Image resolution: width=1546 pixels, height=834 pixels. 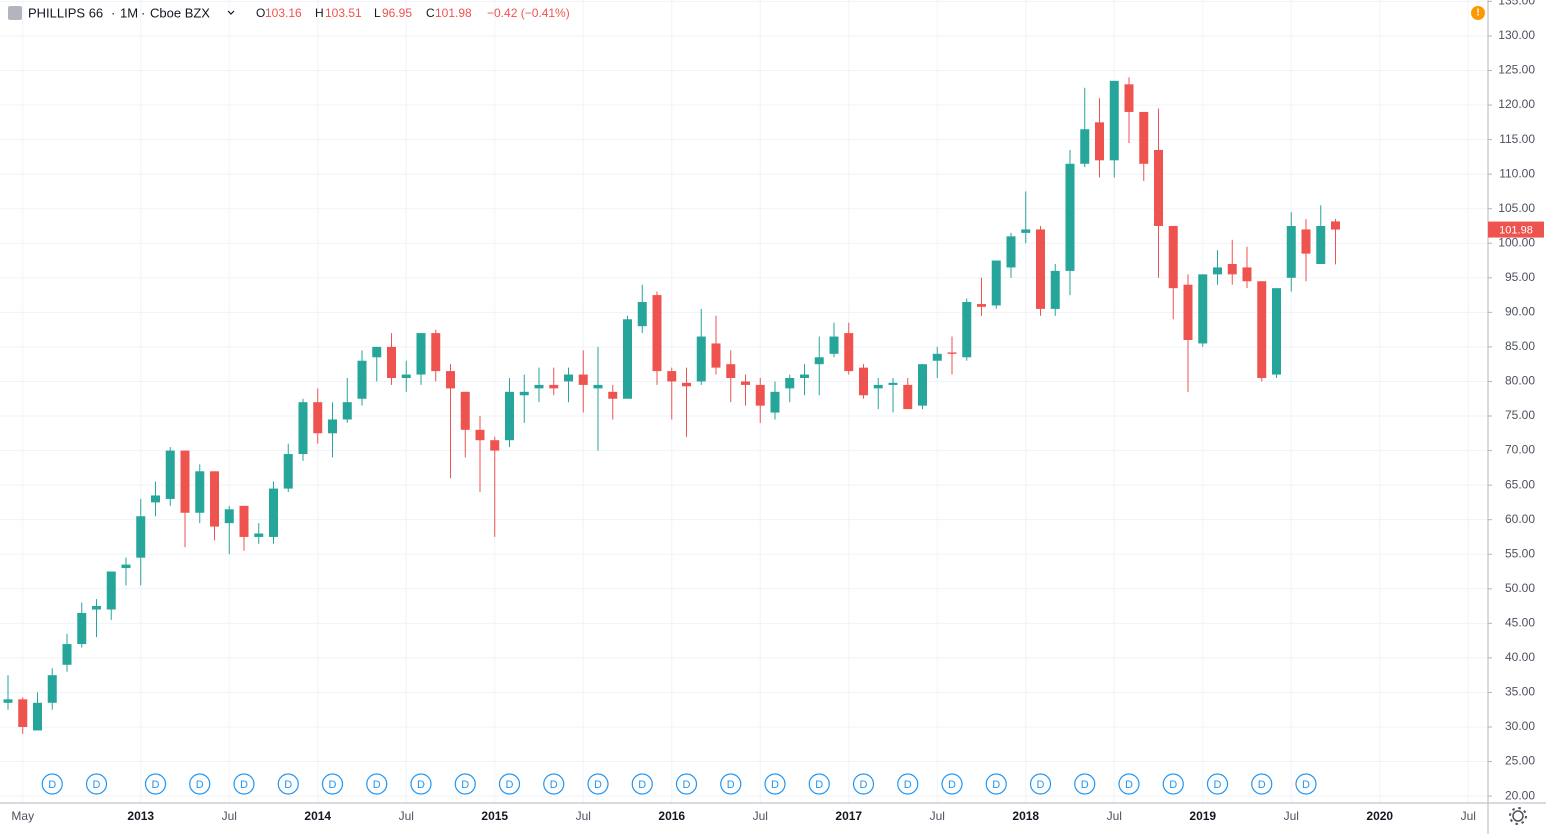 What do you see at coordinates (129, 12) in the screenshot?
I see `interval: 1M` at bounding box center [129, 12].